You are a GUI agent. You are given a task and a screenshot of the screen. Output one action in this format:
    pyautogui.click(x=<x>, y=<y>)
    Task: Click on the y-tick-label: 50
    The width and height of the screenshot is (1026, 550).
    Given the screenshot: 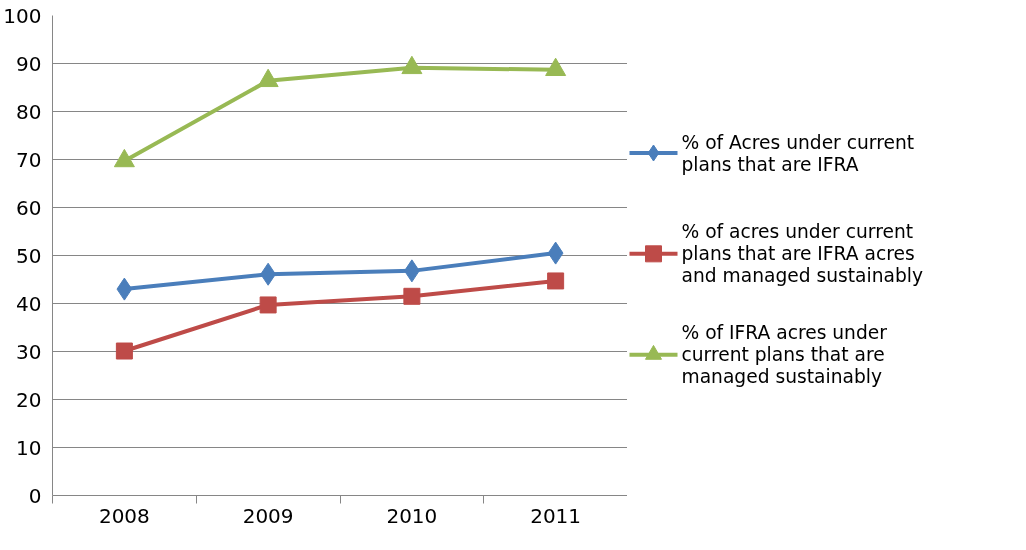 What is the action you would take?
    pyautogui.click(x=29, y=255)
    